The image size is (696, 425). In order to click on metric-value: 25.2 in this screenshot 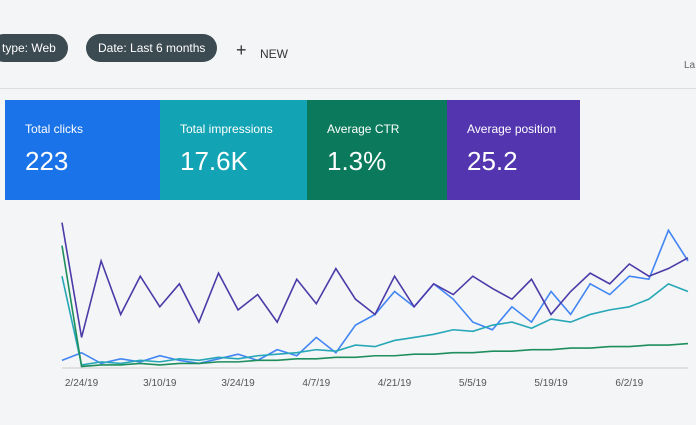, I will do `click(492, 161)`.